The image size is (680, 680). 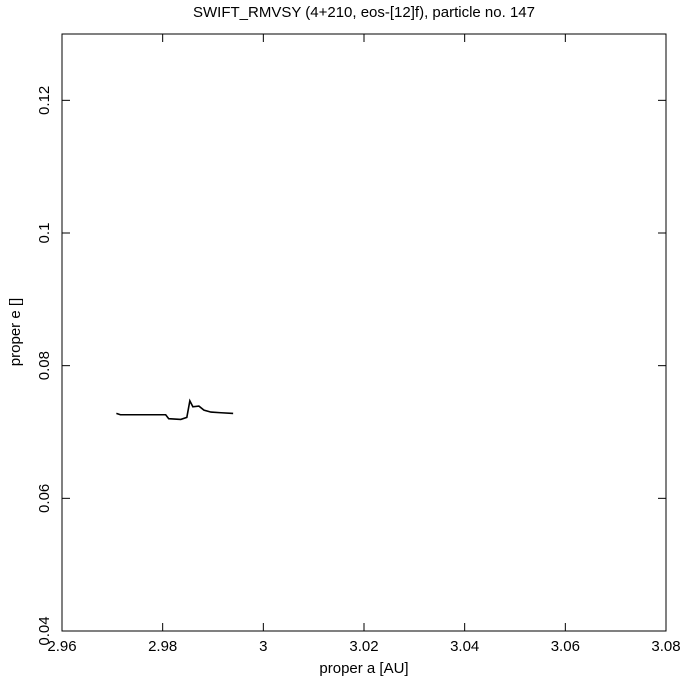 What do you see at coordinates (363, 668) in the screenshot?
I see `x-axis-label: proper a [AU]` at bounding box center [363, 668].